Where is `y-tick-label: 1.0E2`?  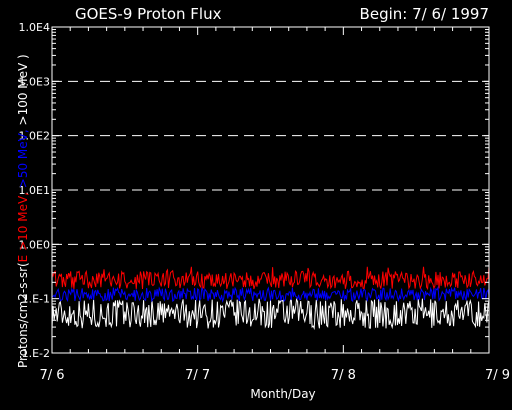 y-tick-label: 1.0E2 is located at coordinates (34, 136).